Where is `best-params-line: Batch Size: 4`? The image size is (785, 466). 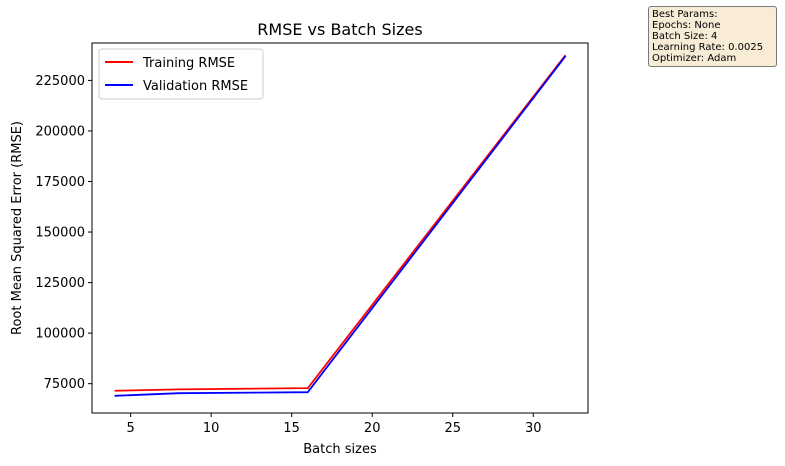
best-params-line: Batch Size: 4 is located at coordinates (685, 36).